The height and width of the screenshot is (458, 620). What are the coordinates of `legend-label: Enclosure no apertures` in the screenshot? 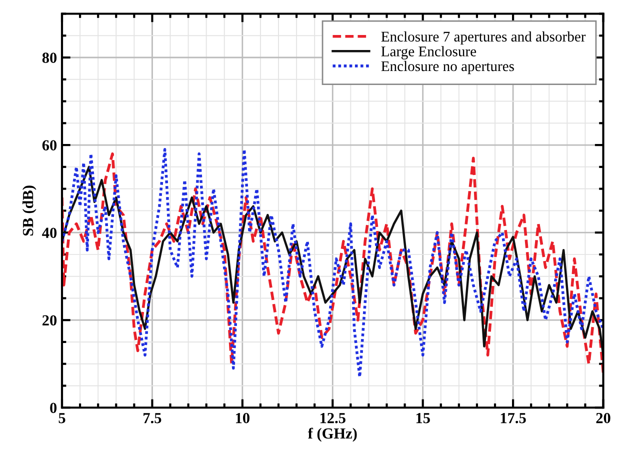 It's located at (447, 67).